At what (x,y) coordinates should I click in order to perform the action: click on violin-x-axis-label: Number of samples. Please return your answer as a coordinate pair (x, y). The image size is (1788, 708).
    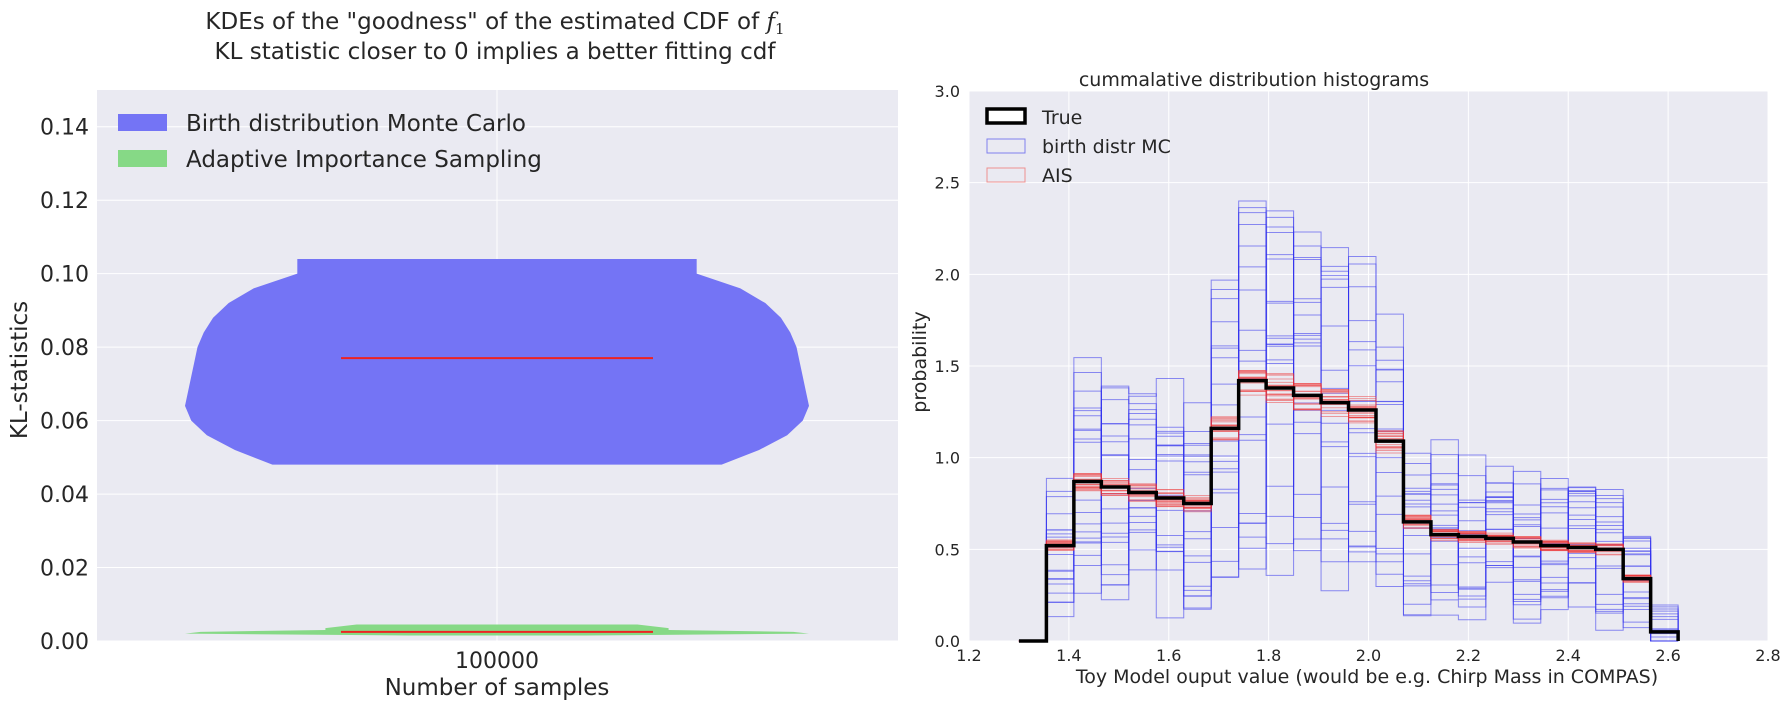
    Looking at the image, I should click on (497, 688).